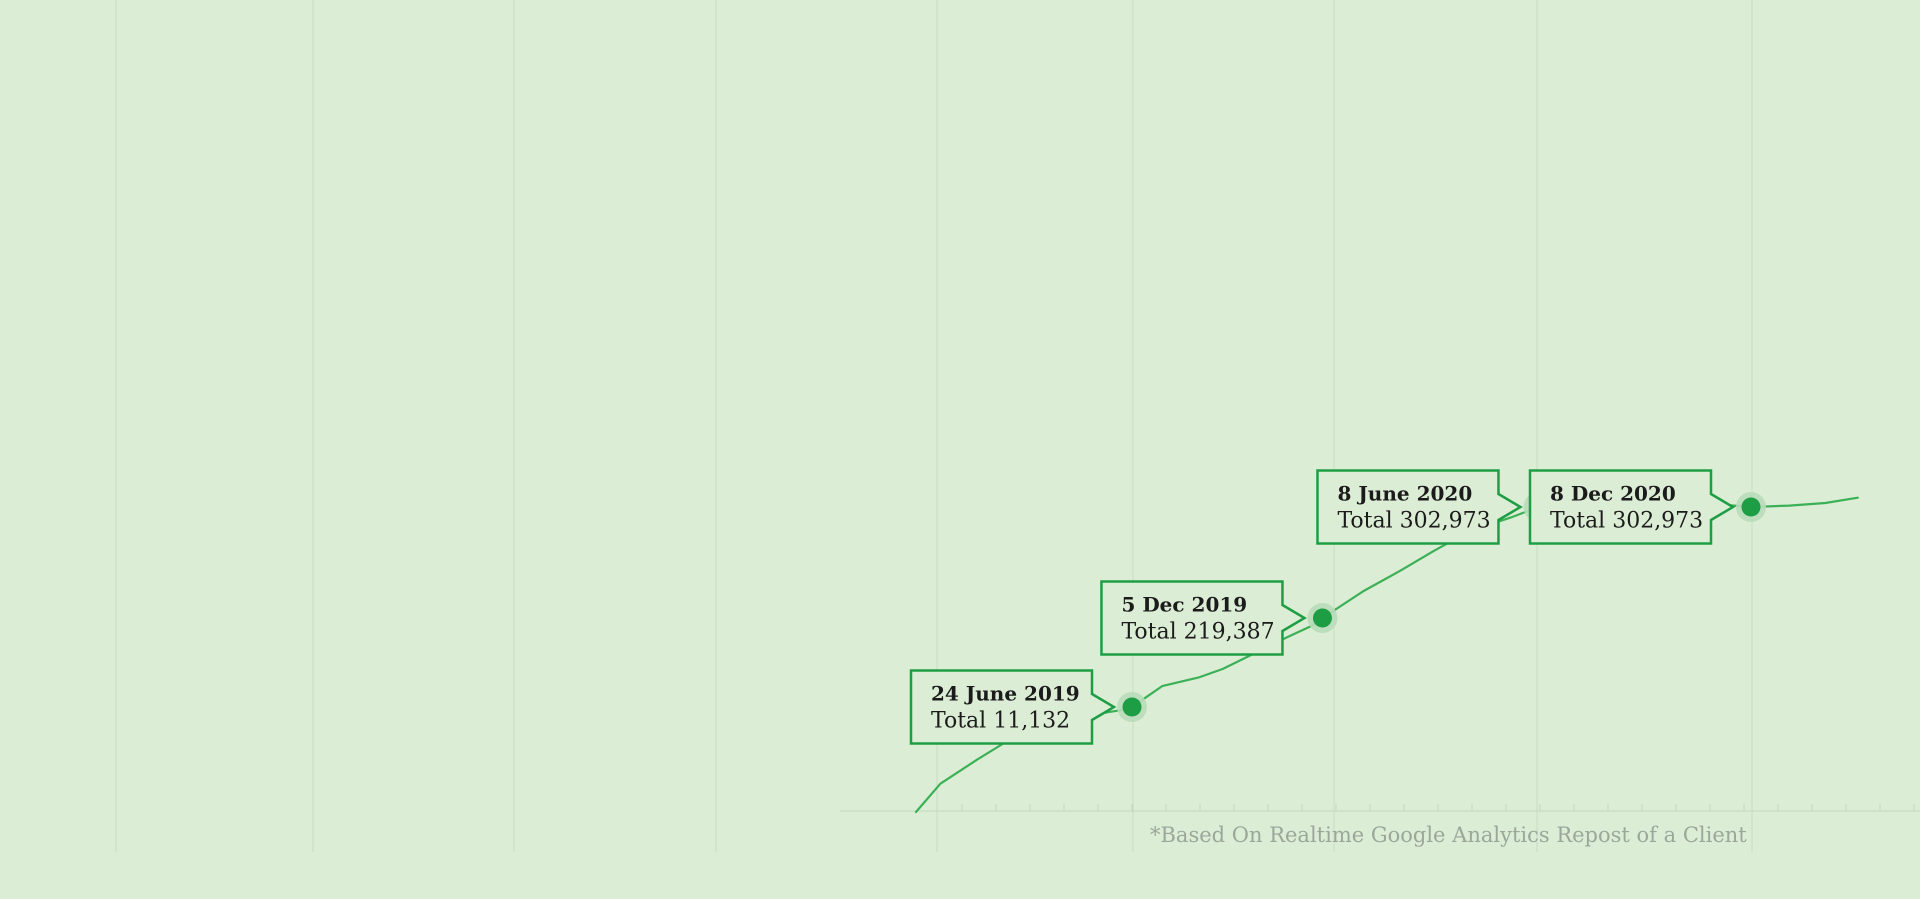 This screenshot has height=899, width=1920. I want to click on callout-2: 8 June 2020 Total 302,973, so click(1419, 507).